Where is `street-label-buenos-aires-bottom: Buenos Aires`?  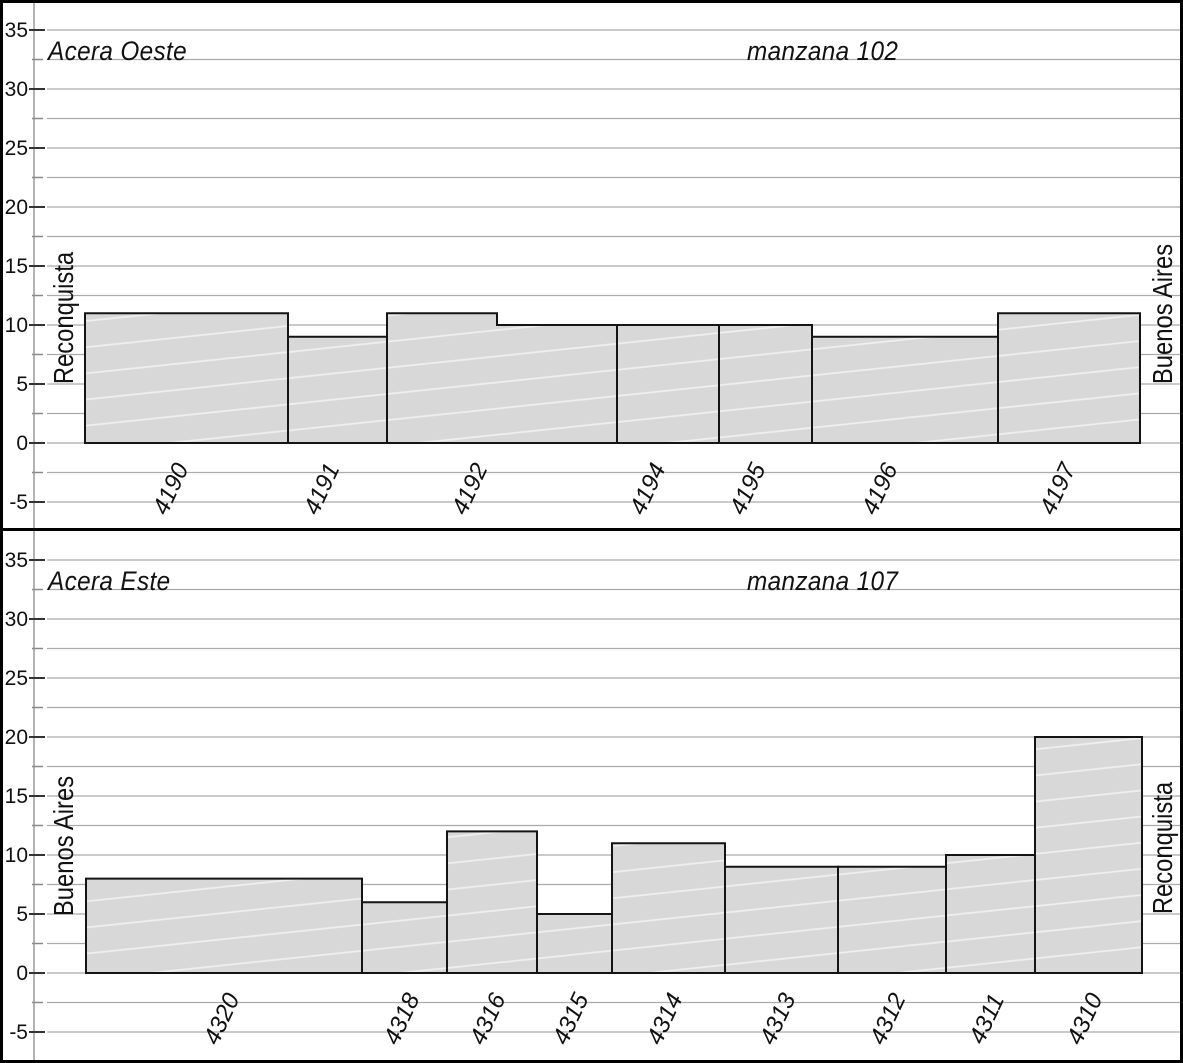
street-label-buenos-aires-bottom: Buenos Aires is located at coordinates (63, 846).